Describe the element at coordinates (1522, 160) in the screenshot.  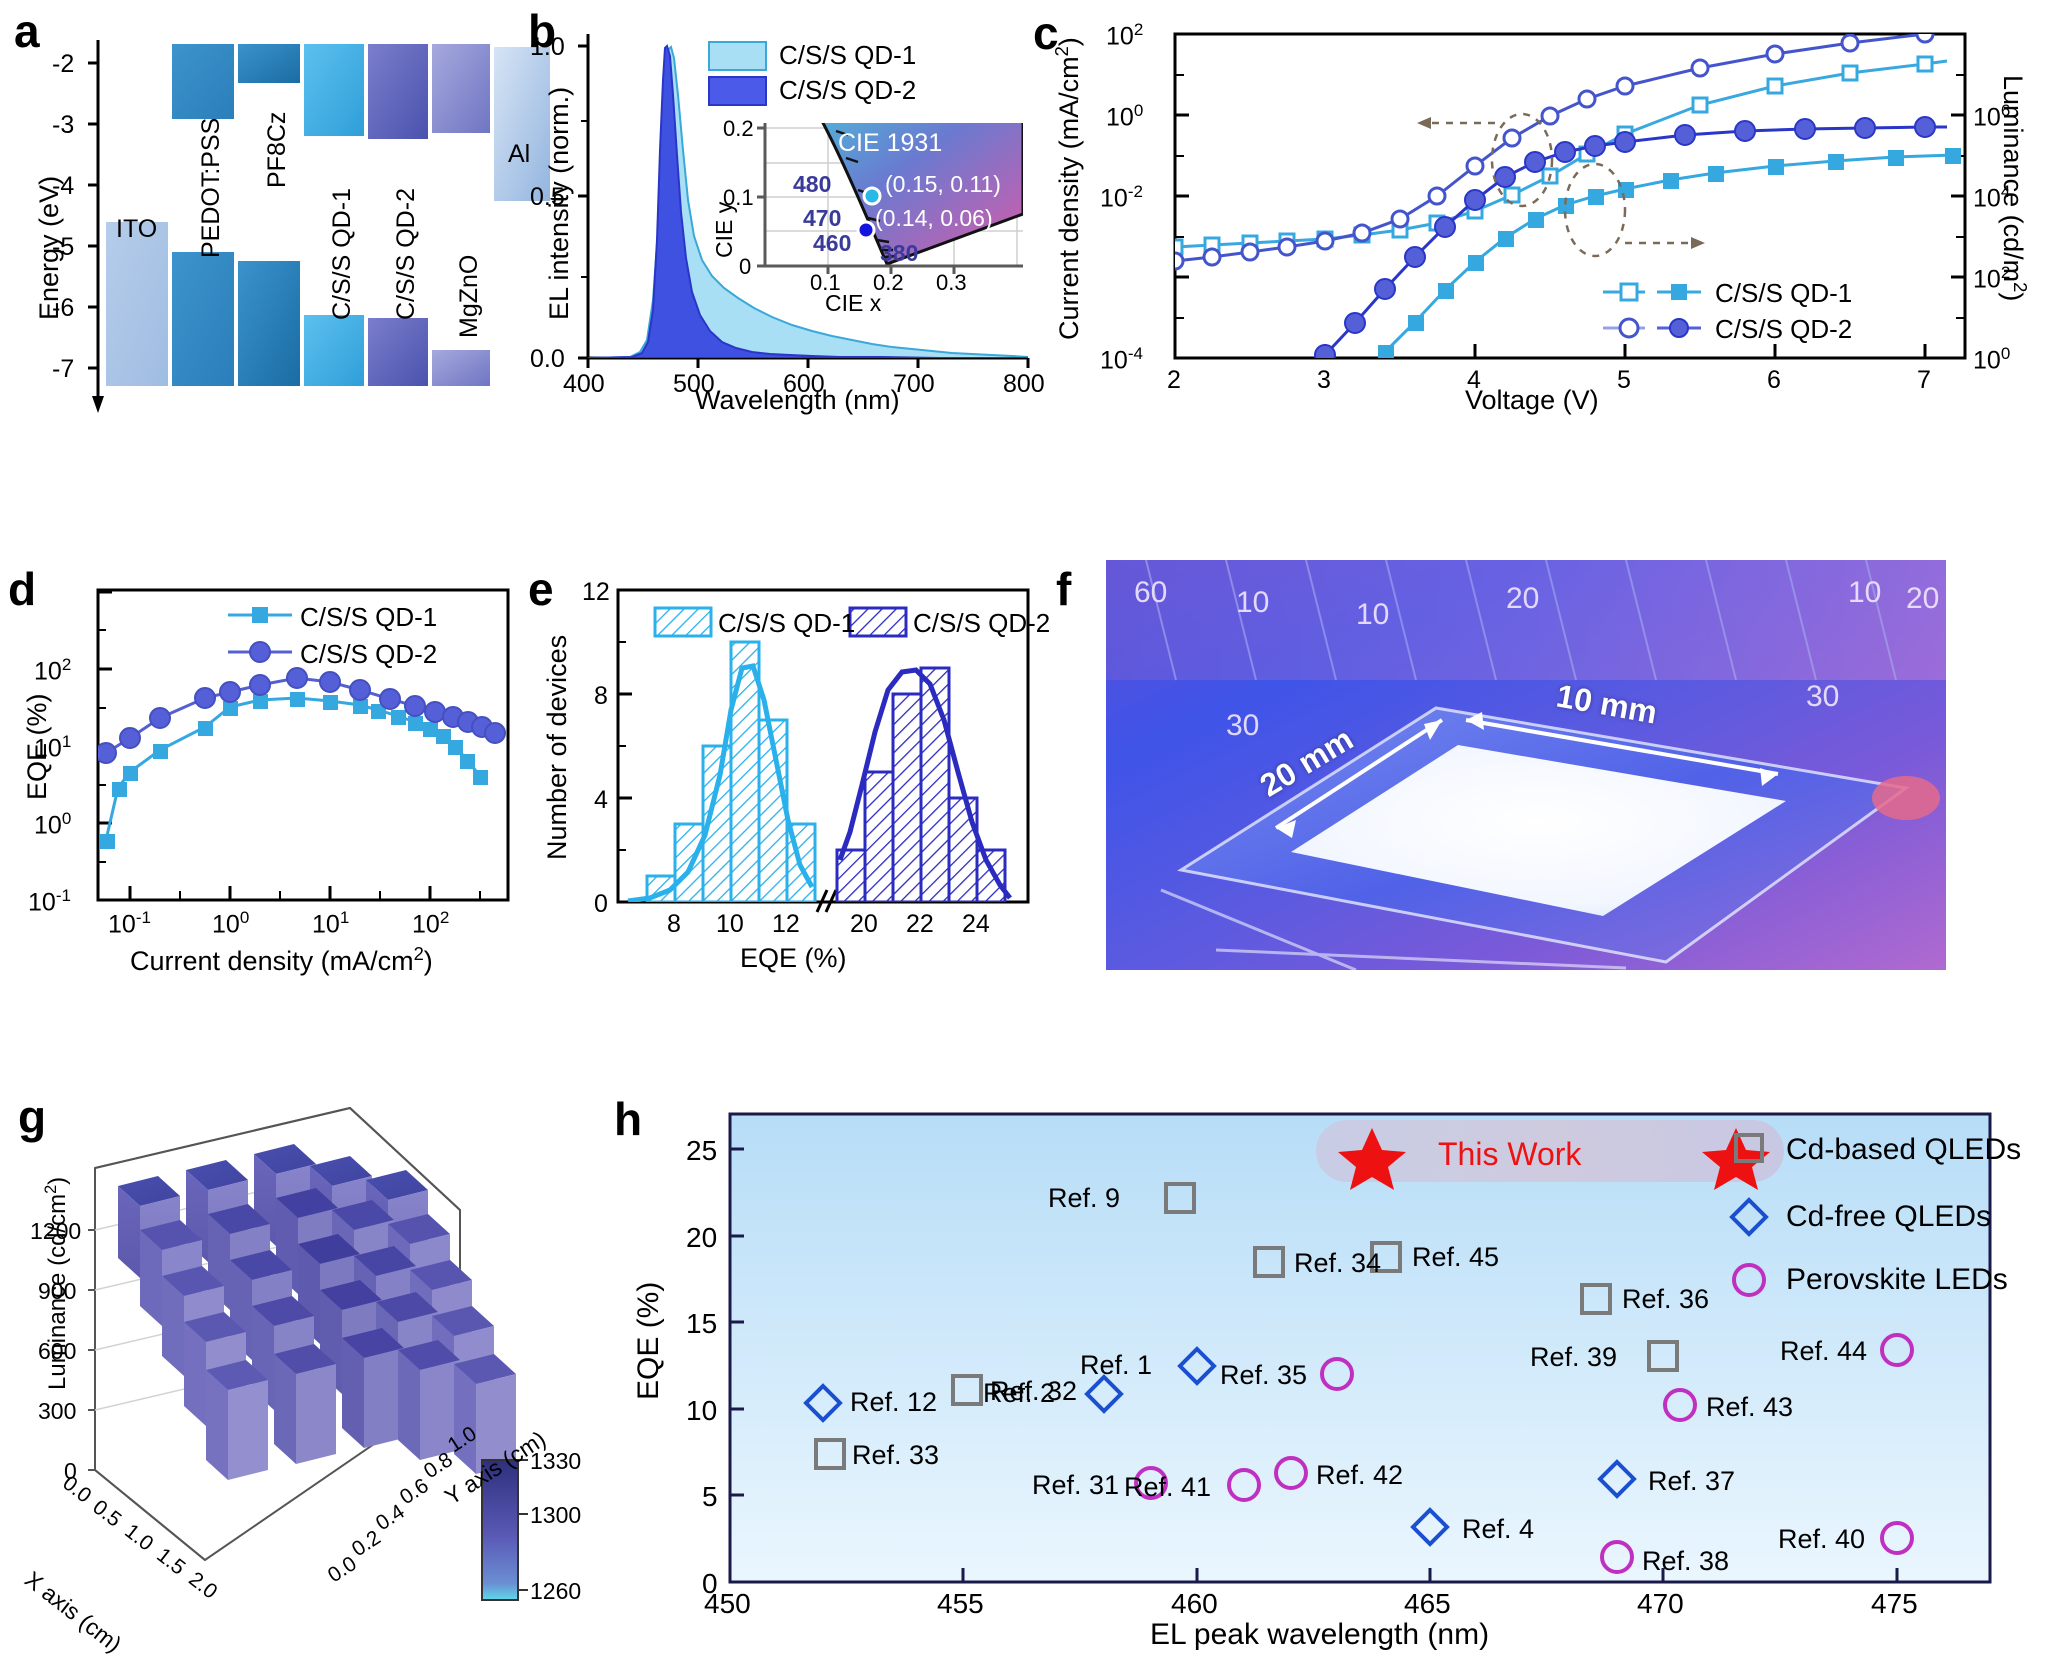
I see `annotation-ellipse-left` at that location.